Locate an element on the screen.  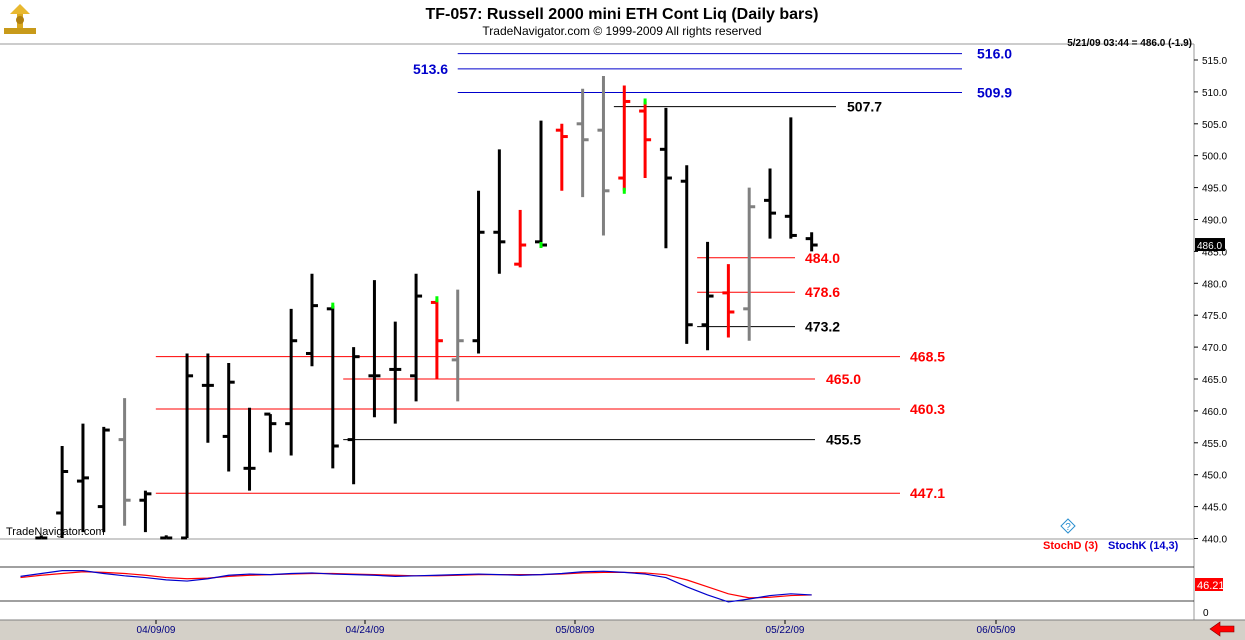
level-label: 447.1 is located at coordinates (927, 493).